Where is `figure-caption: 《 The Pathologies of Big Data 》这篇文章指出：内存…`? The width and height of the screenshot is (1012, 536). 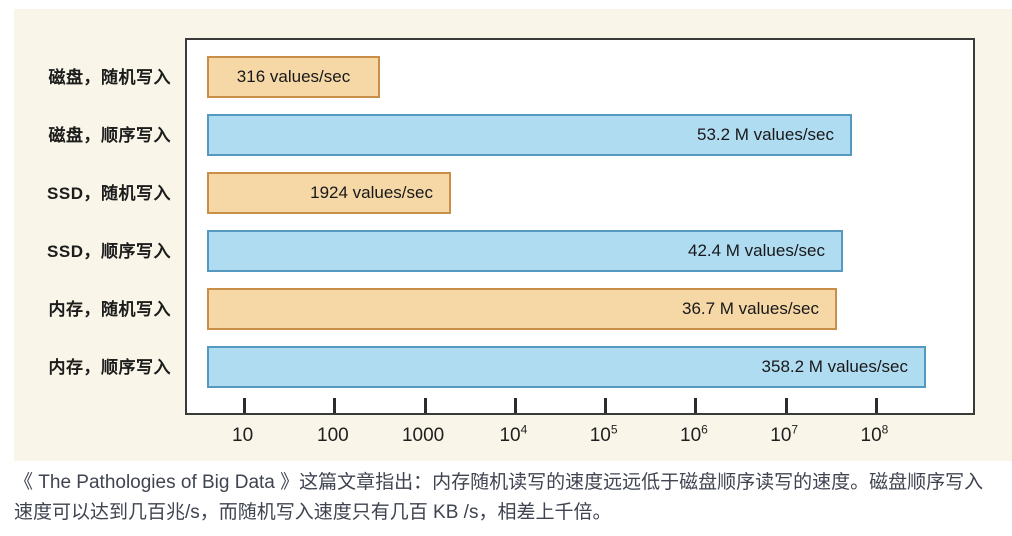
figure-caption: 《 The Pathologies of Big Data 》这篇文章指出：内存… is located at coordinates (499, 497).